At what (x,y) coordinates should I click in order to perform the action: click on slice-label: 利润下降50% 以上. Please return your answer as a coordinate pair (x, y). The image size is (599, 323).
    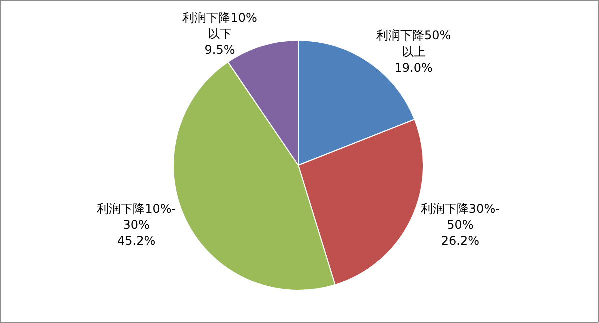
    Looking at the image, I should click on (414, 43).